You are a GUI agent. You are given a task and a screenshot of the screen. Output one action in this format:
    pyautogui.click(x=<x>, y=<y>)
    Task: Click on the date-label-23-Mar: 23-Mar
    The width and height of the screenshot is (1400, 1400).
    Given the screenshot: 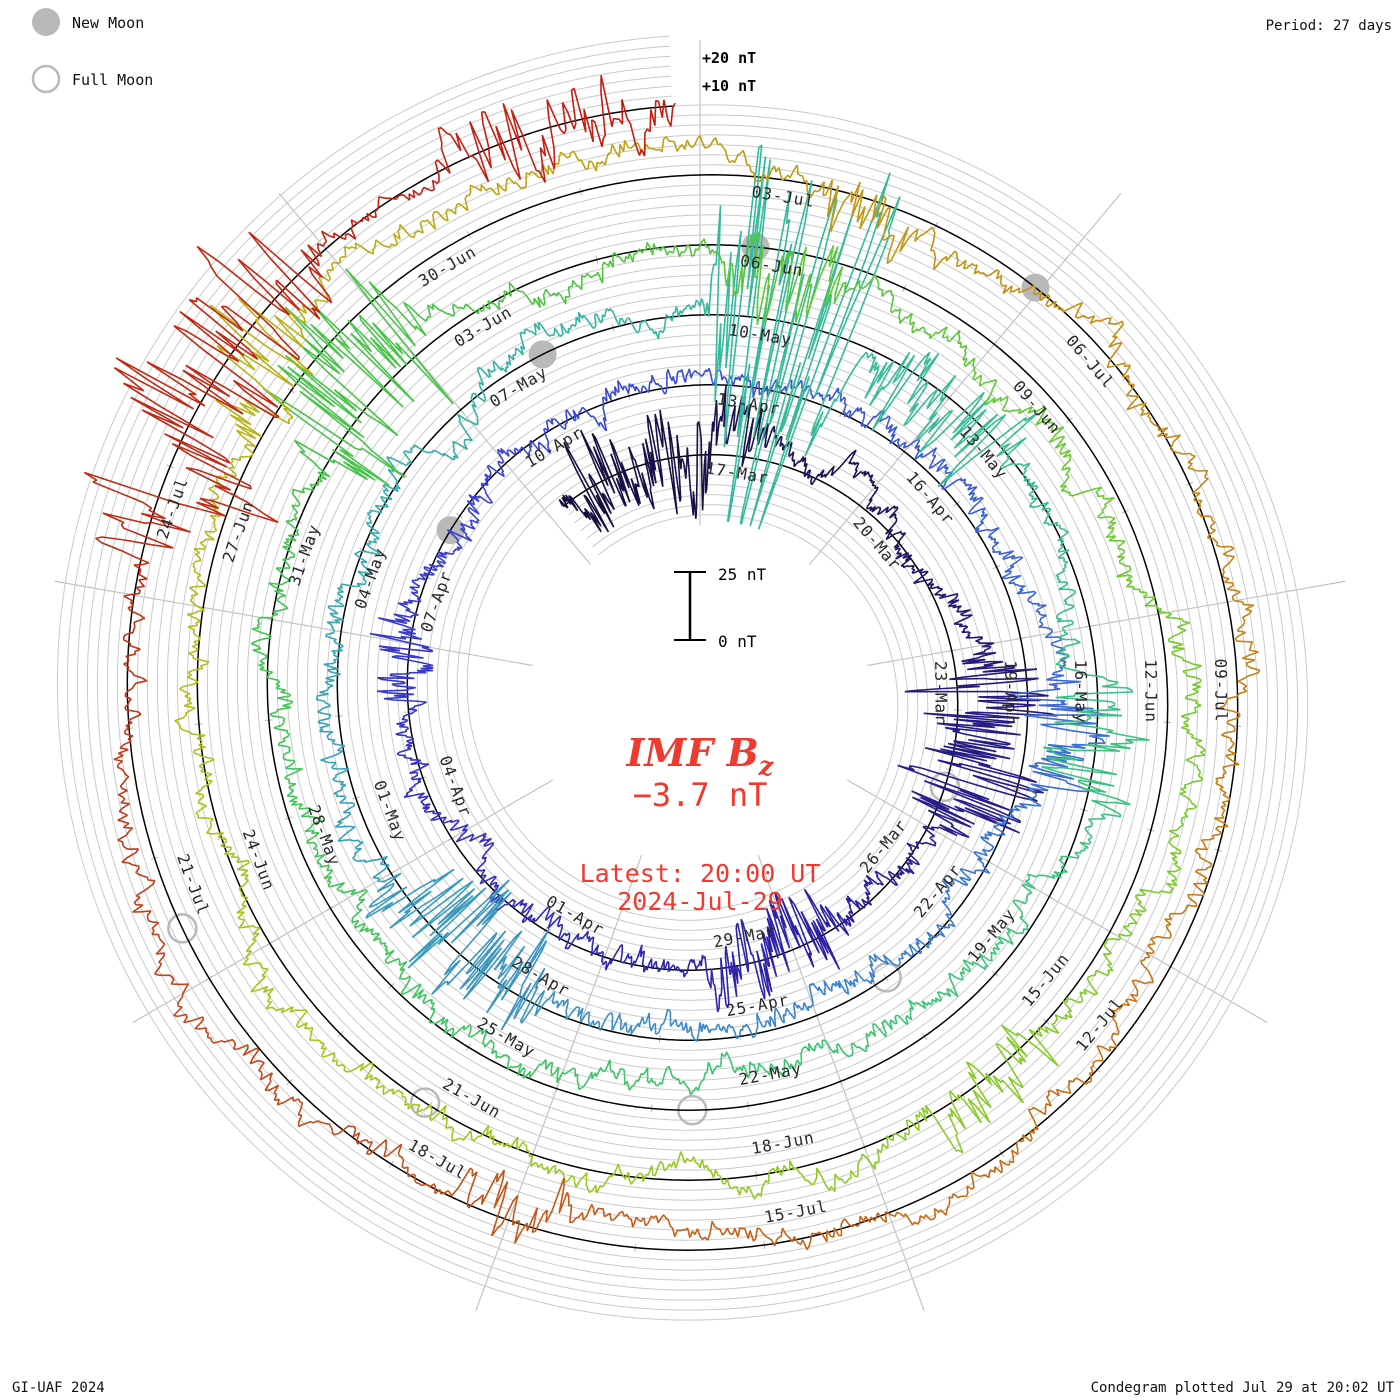 What is the action you would take?
    pyautogui.click(x=941, y=693)
    